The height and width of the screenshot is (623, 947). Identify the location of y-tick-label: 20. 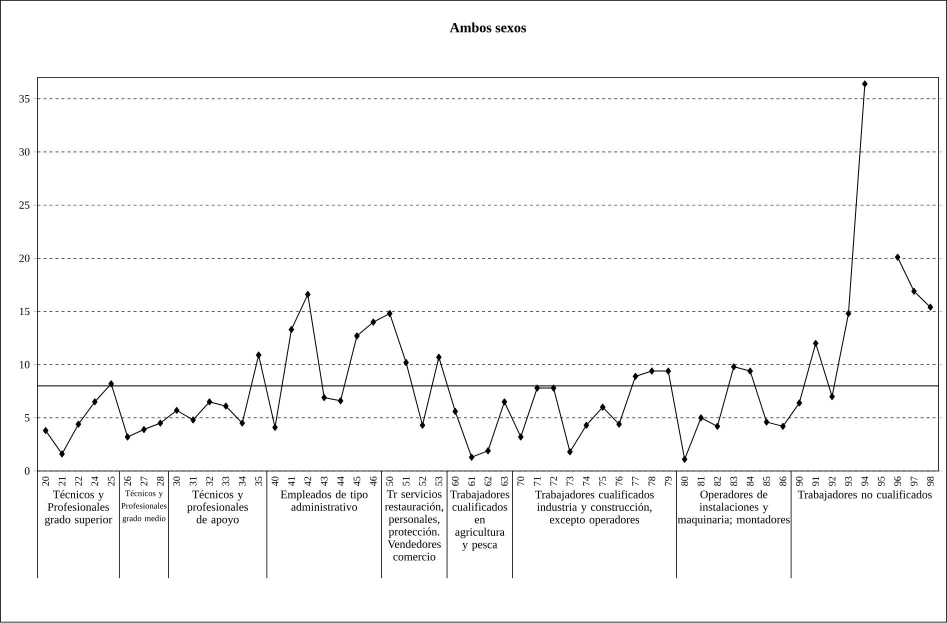
(24, 258).